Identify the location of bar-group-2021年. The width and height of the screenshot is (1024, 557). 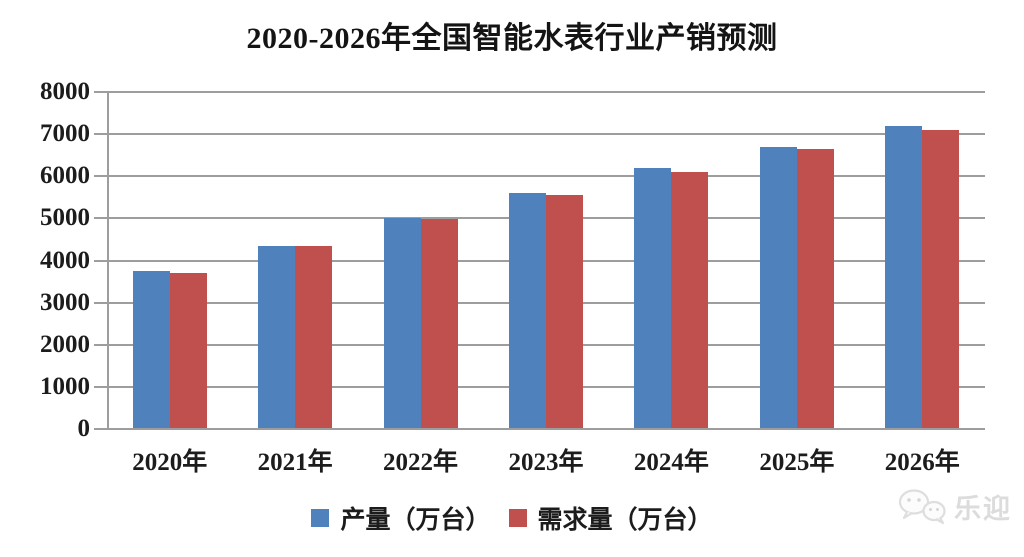
(294, 260).